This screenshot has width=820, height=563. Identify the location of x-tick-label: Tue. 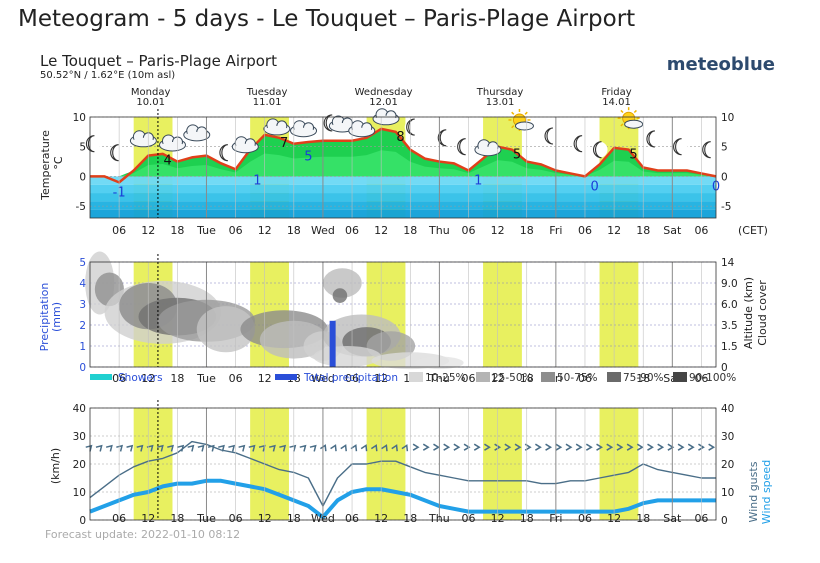
(206, 230).